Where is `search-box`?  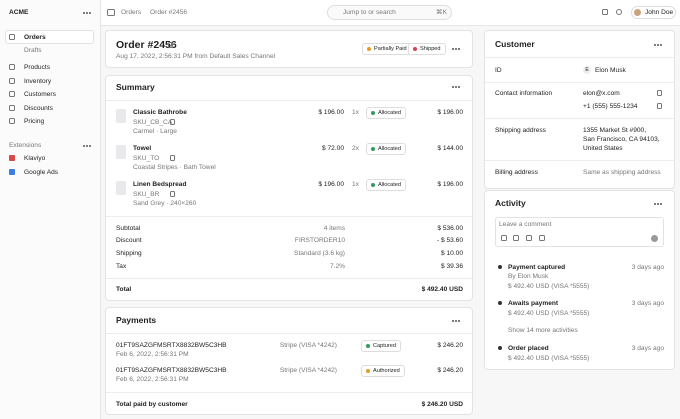
search-box is located at coordinates (389, 12).